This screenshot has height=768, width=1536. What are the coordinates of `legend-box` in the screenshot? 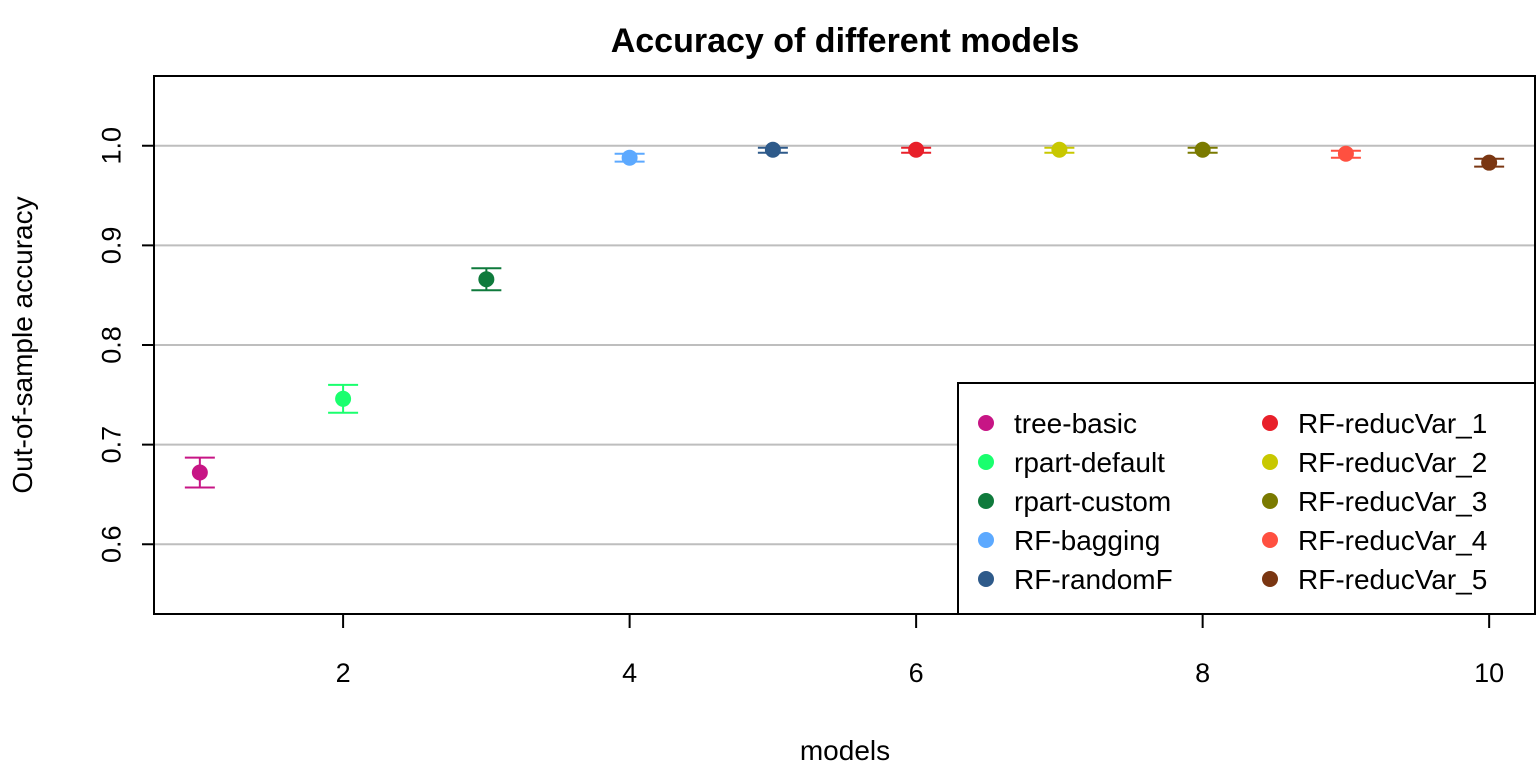 It's located at (1246, 498).